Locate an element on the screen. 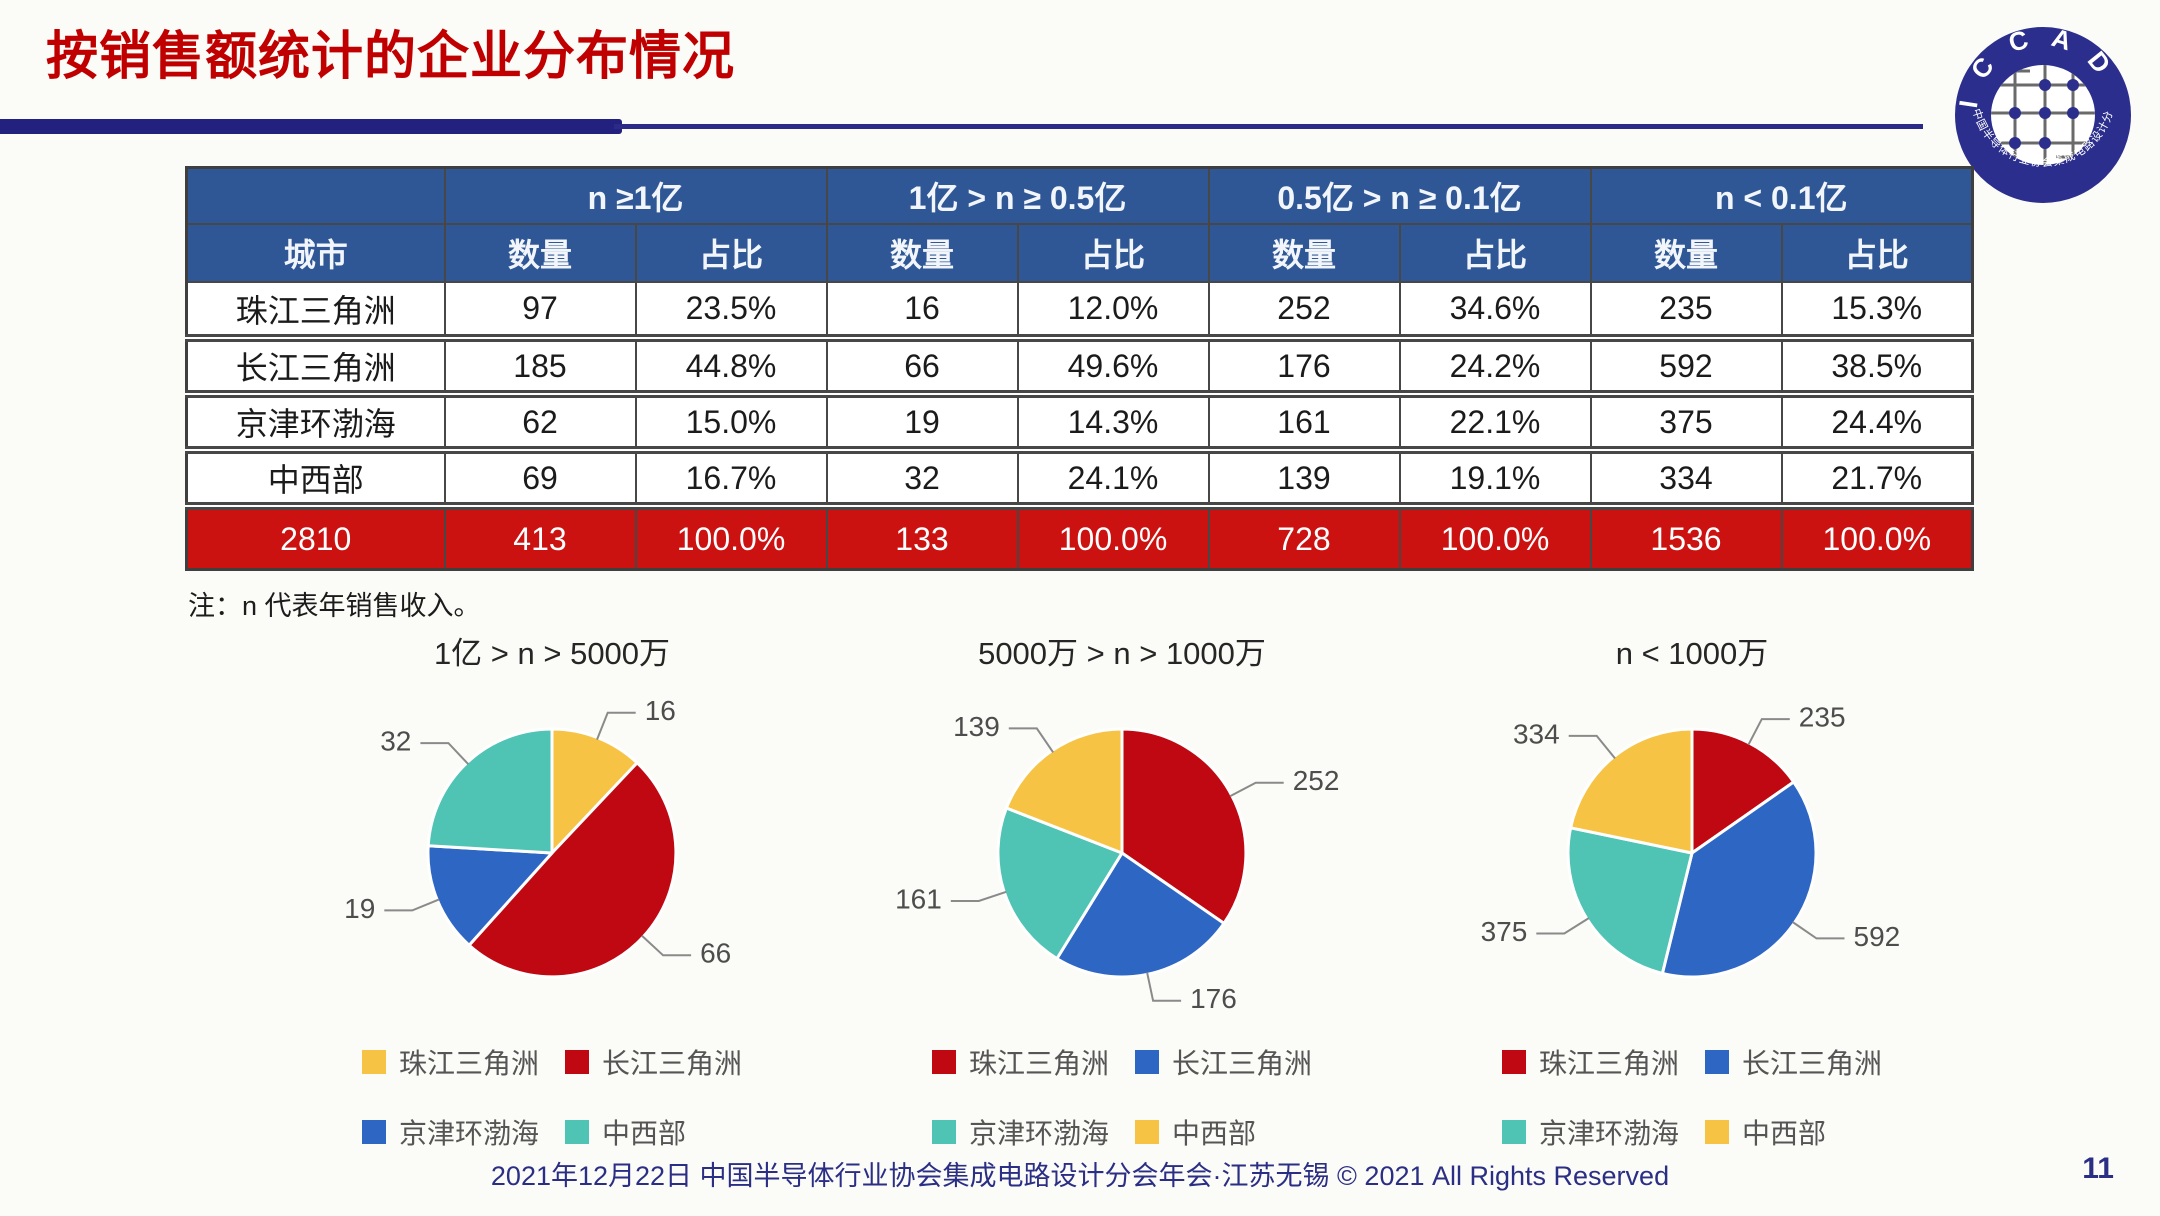 The image size is (2160, 1216). chart-legend: 珠江三角洲 长江三角洲 京津环渤海 中西部 is located at coordinates (1121, 1097).